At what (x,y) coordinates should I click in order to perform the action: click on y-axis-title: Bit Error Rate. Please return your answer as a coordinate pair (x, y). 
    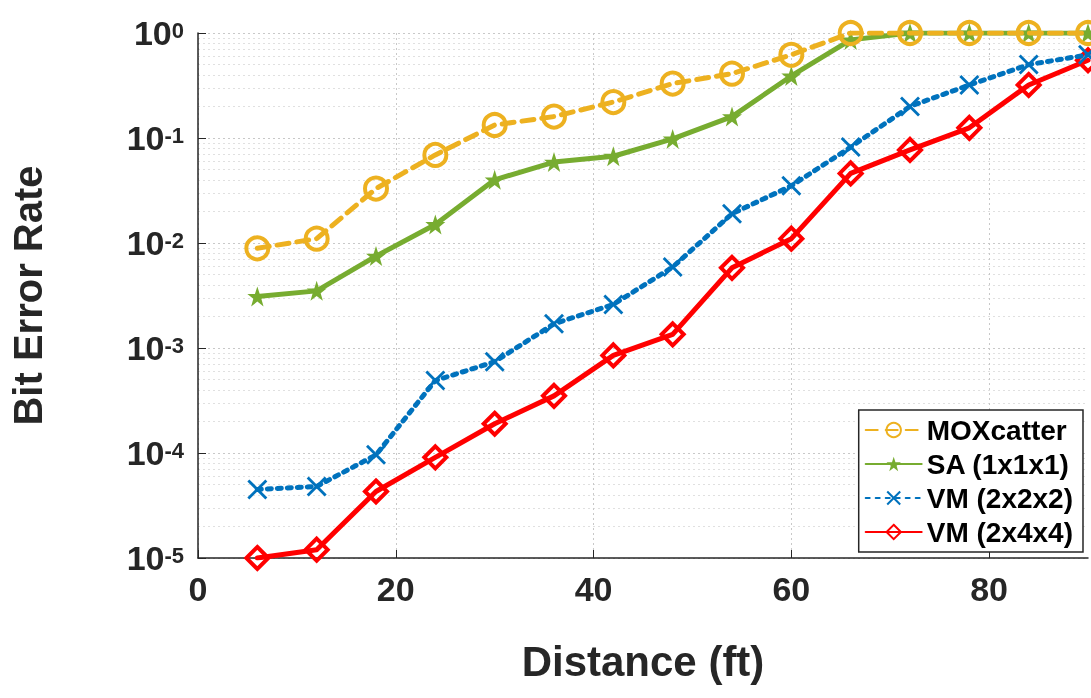
    Looking at the image, I should click on (28, 295).